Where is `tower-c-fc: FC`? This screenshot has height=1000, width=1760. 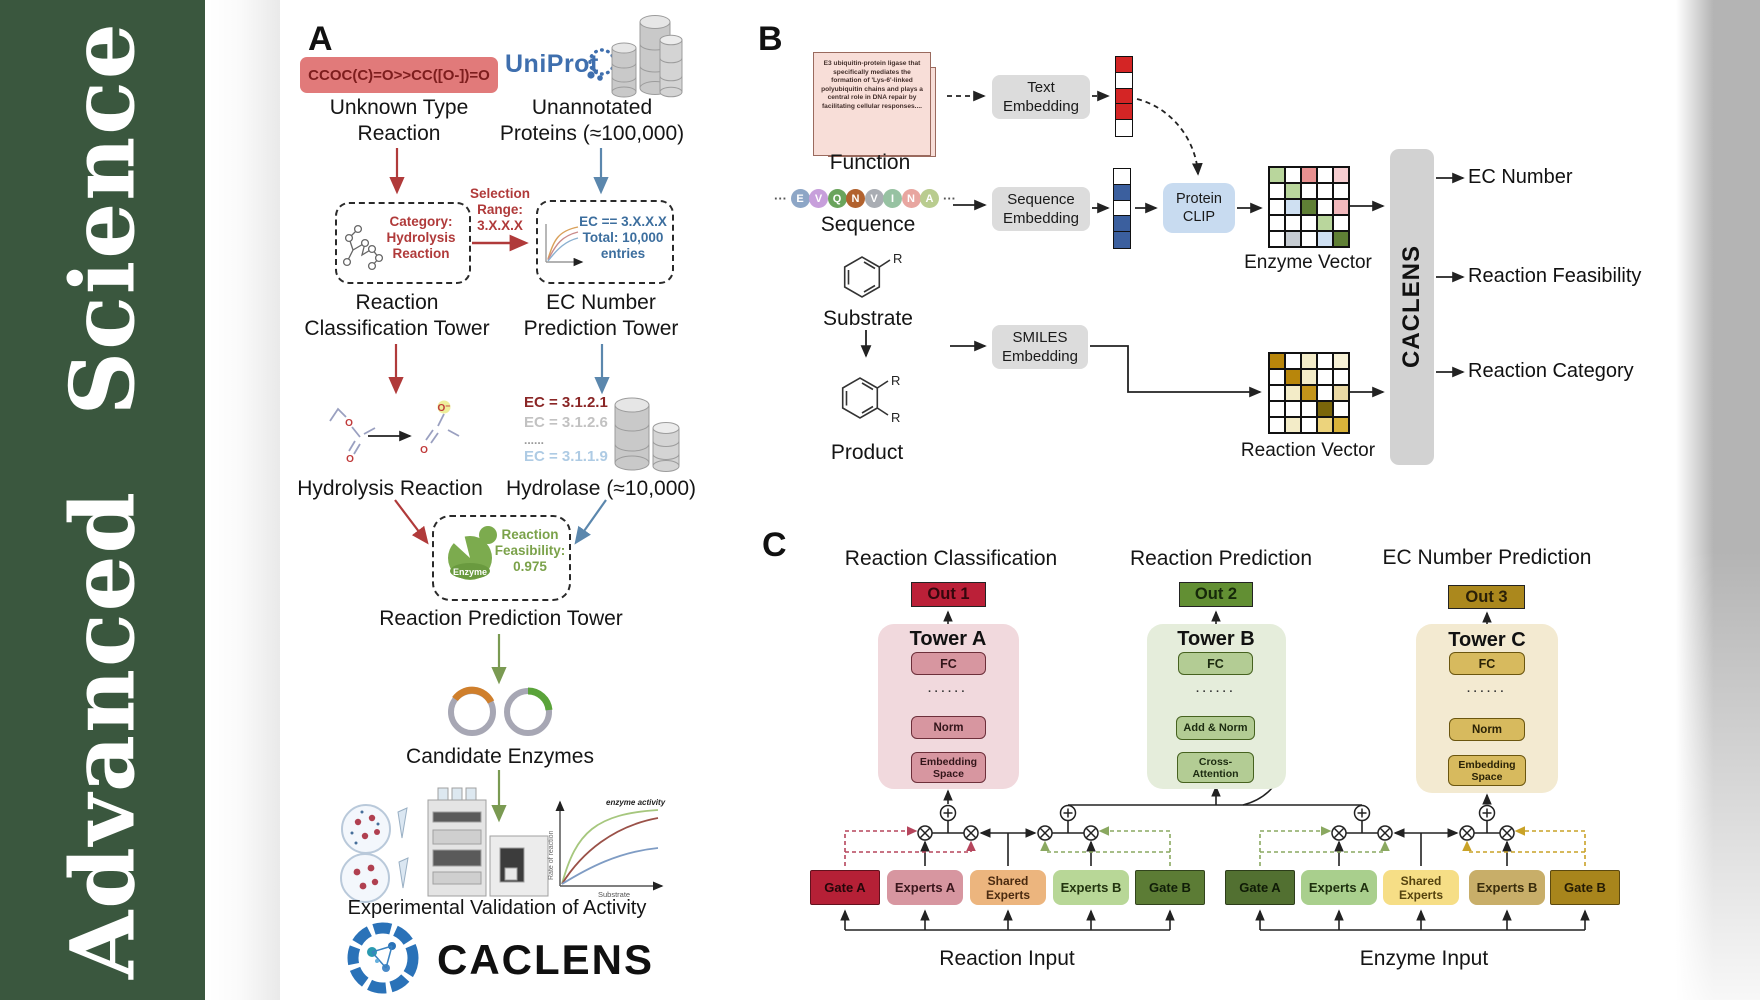 tower-c-fc: FC is located at coordinates (1487, 663).